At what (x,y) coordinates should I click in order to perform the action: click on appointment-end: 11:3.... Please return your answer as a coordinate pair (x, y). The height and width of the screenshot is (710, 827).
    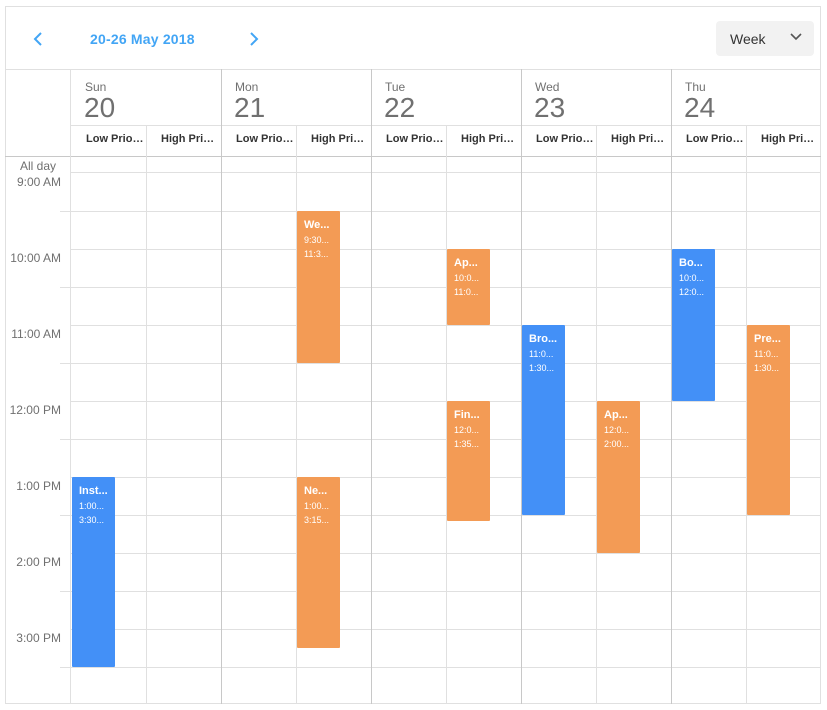
    Looking at the image, I should click on (316, 254).